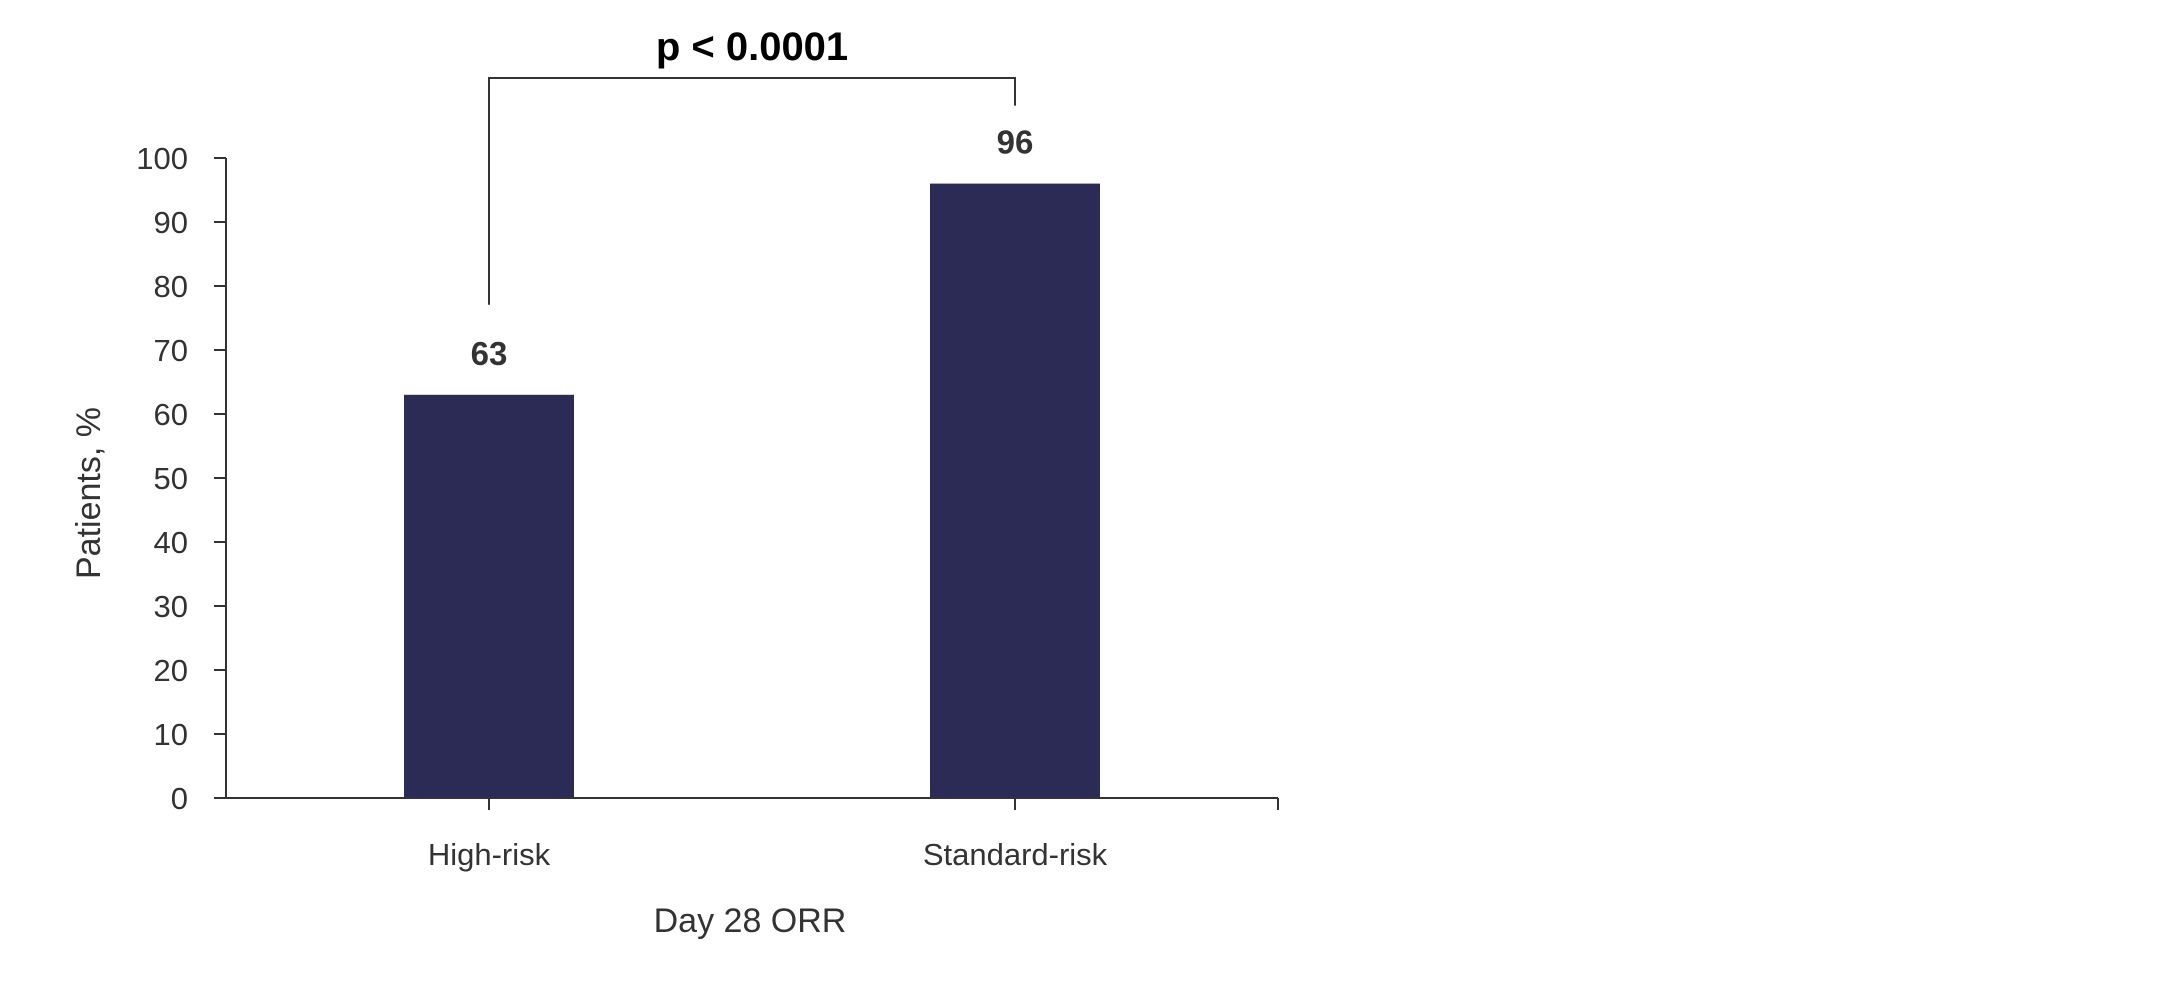 The height and width of the screenshot is (990, 2183). I want to click on significance-label: p < 0.0001, so click(752, 47).